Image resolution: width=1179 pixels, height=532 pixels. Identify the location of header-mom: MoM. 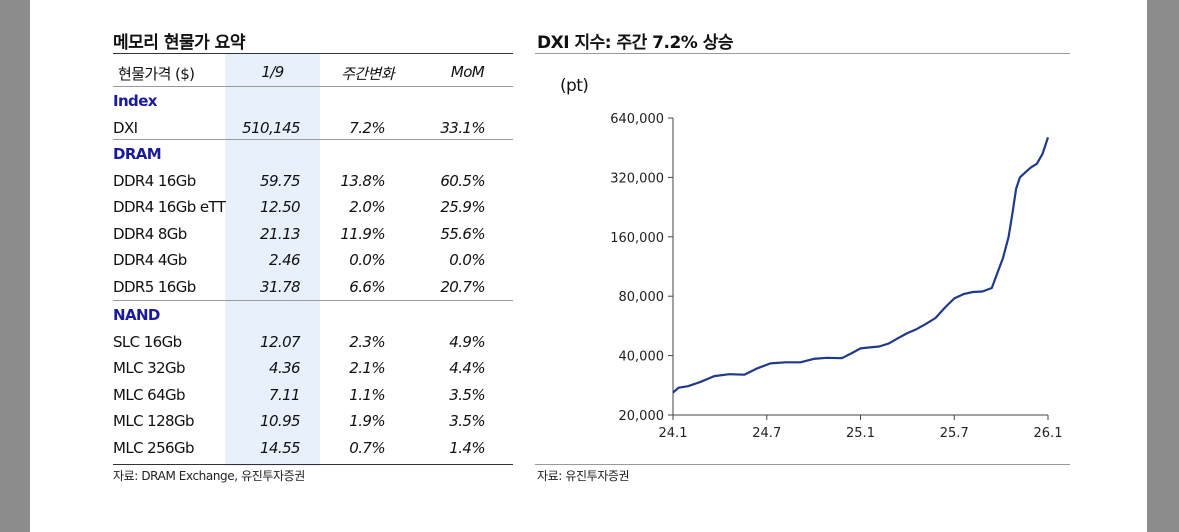
(467, 72).